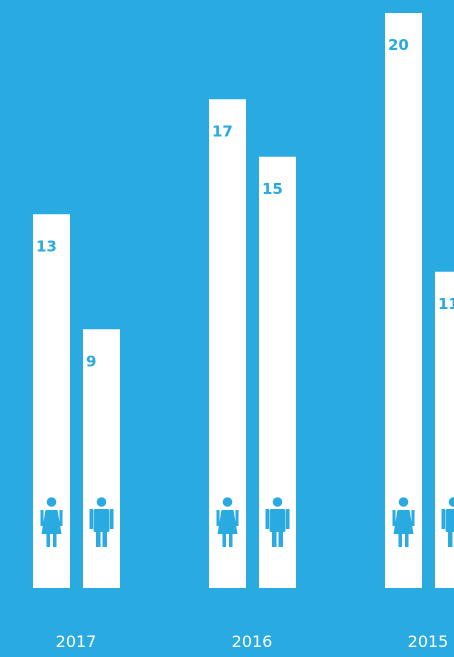  What do you see at coordinates (222, 131) in the screenshot?
I see `bar-value-label: 17` at bounding box center [222, 131].